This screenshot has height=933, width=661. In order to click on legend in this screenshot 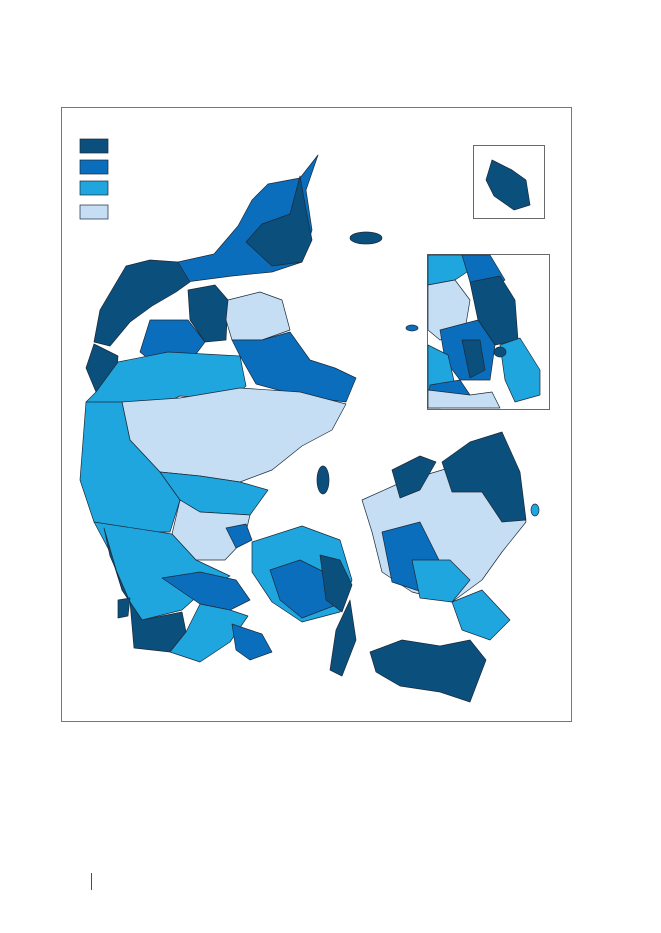, I will do `click(94, 179)`.